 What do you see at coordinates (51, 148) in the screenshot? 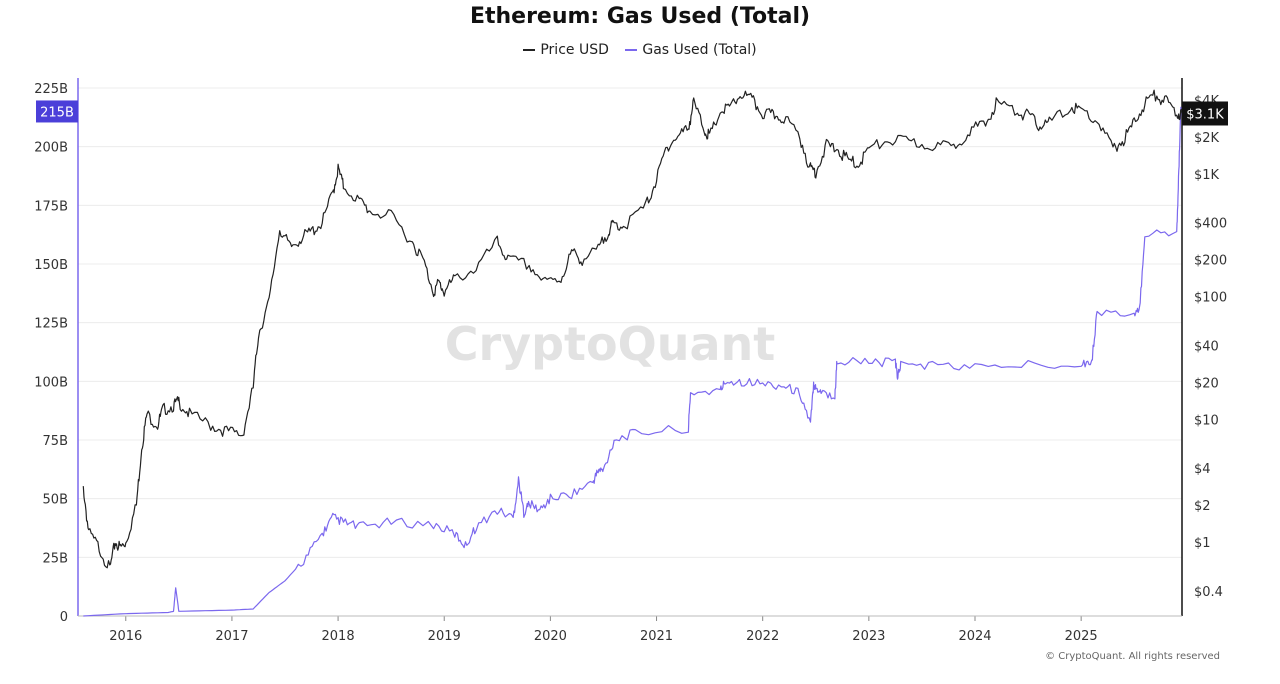
I see `y-left-tick-label: 200B` at bounding box center [51, 148].